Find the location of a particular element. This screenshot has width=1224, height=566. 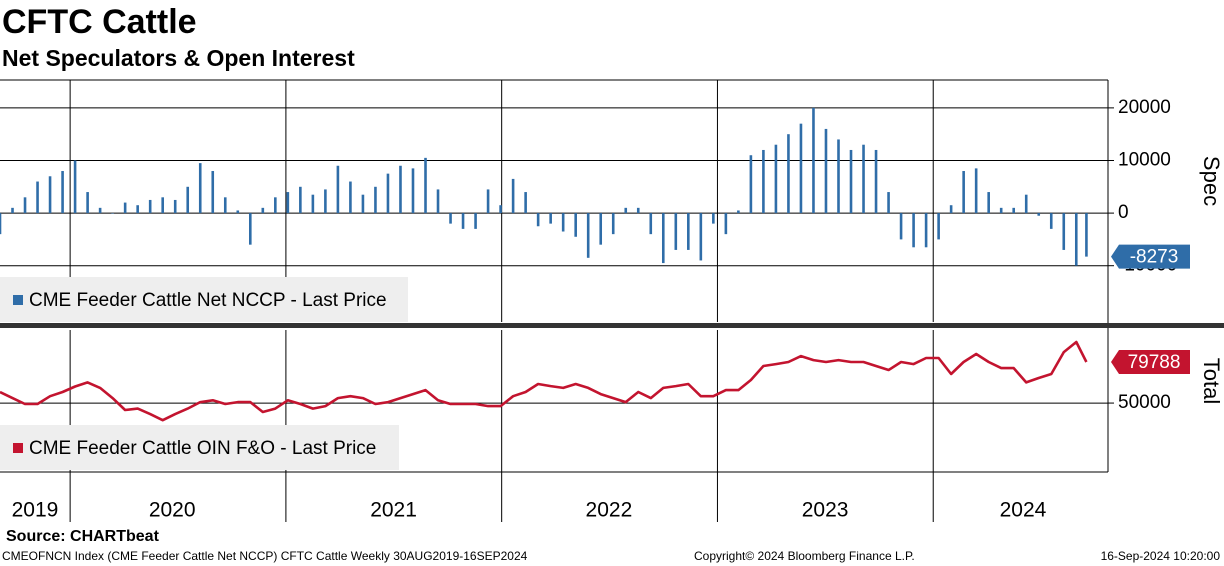

x-tick-label: 2021 is located at coordinates (393, 510).